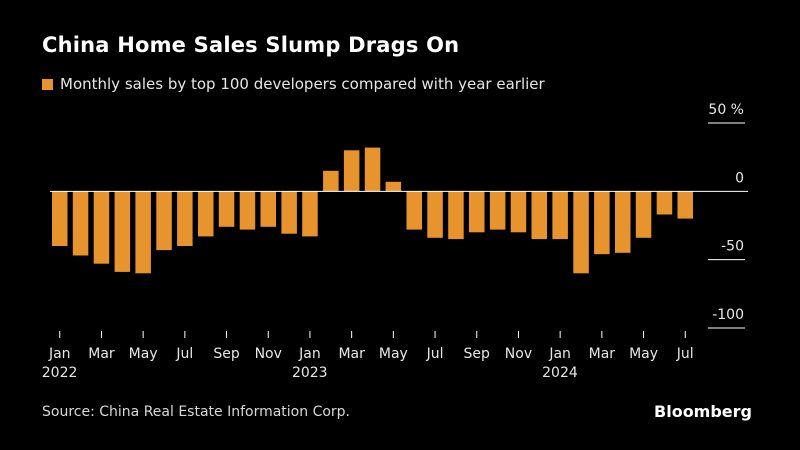 The image size is (800, 450). I want to click on y-tick-label: 50 %, so click(726, 110).